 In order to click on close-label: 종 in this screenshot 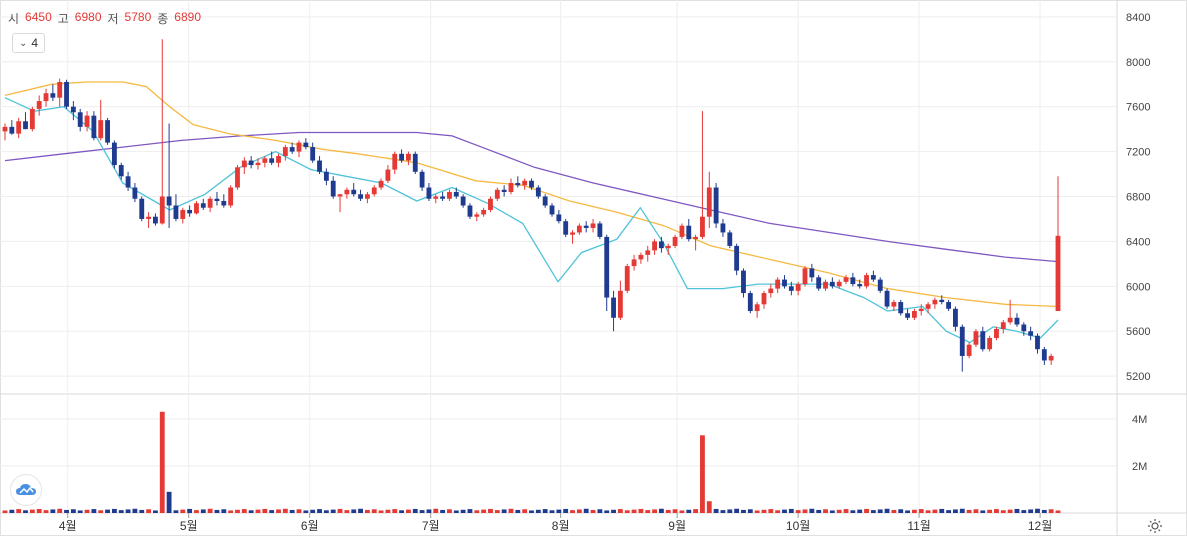, I will do `click(163, 19)`.